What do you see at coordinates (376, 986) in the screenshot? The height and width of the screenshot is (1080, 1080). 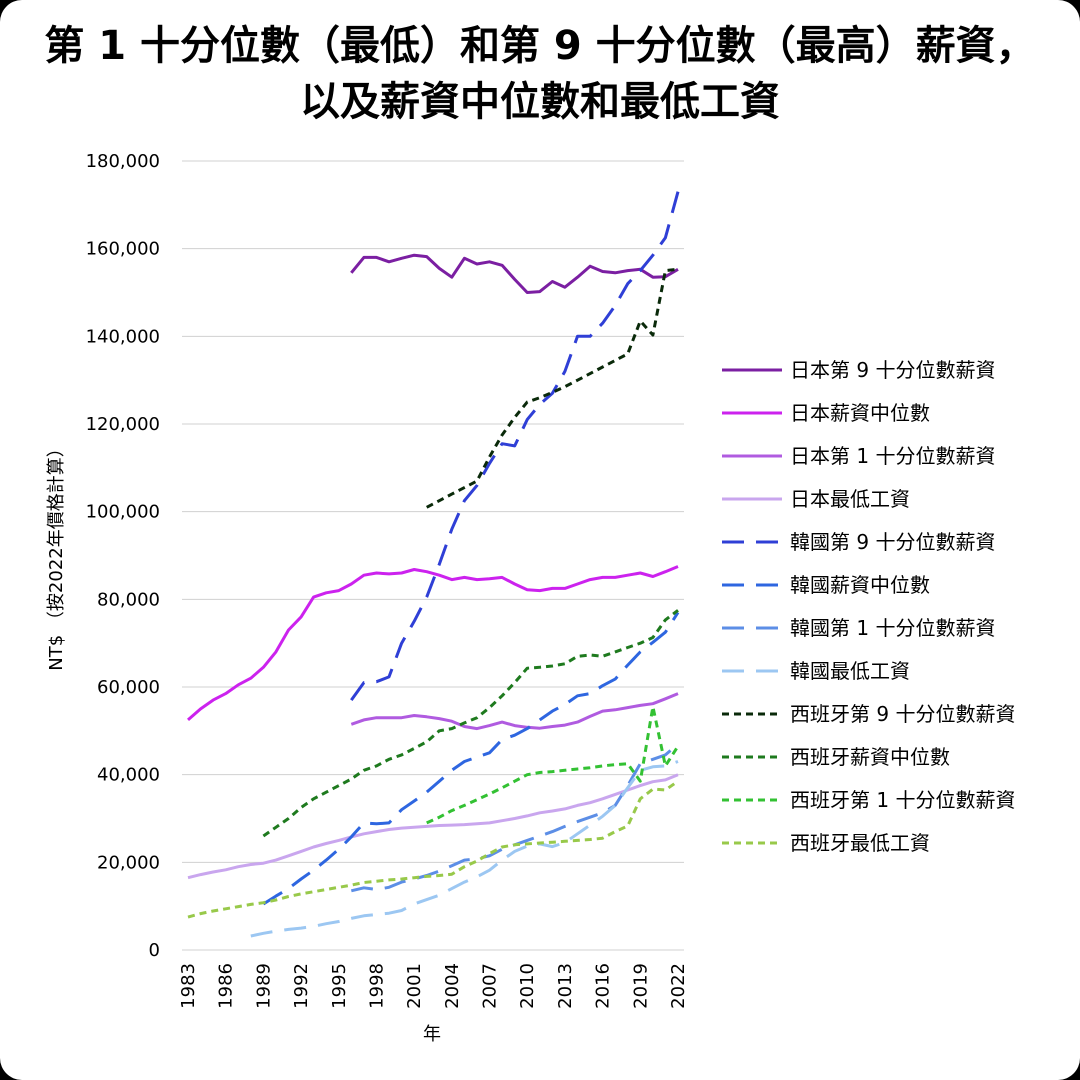 I see `x-tick-label: 1998` at bounding box center [376, 986].